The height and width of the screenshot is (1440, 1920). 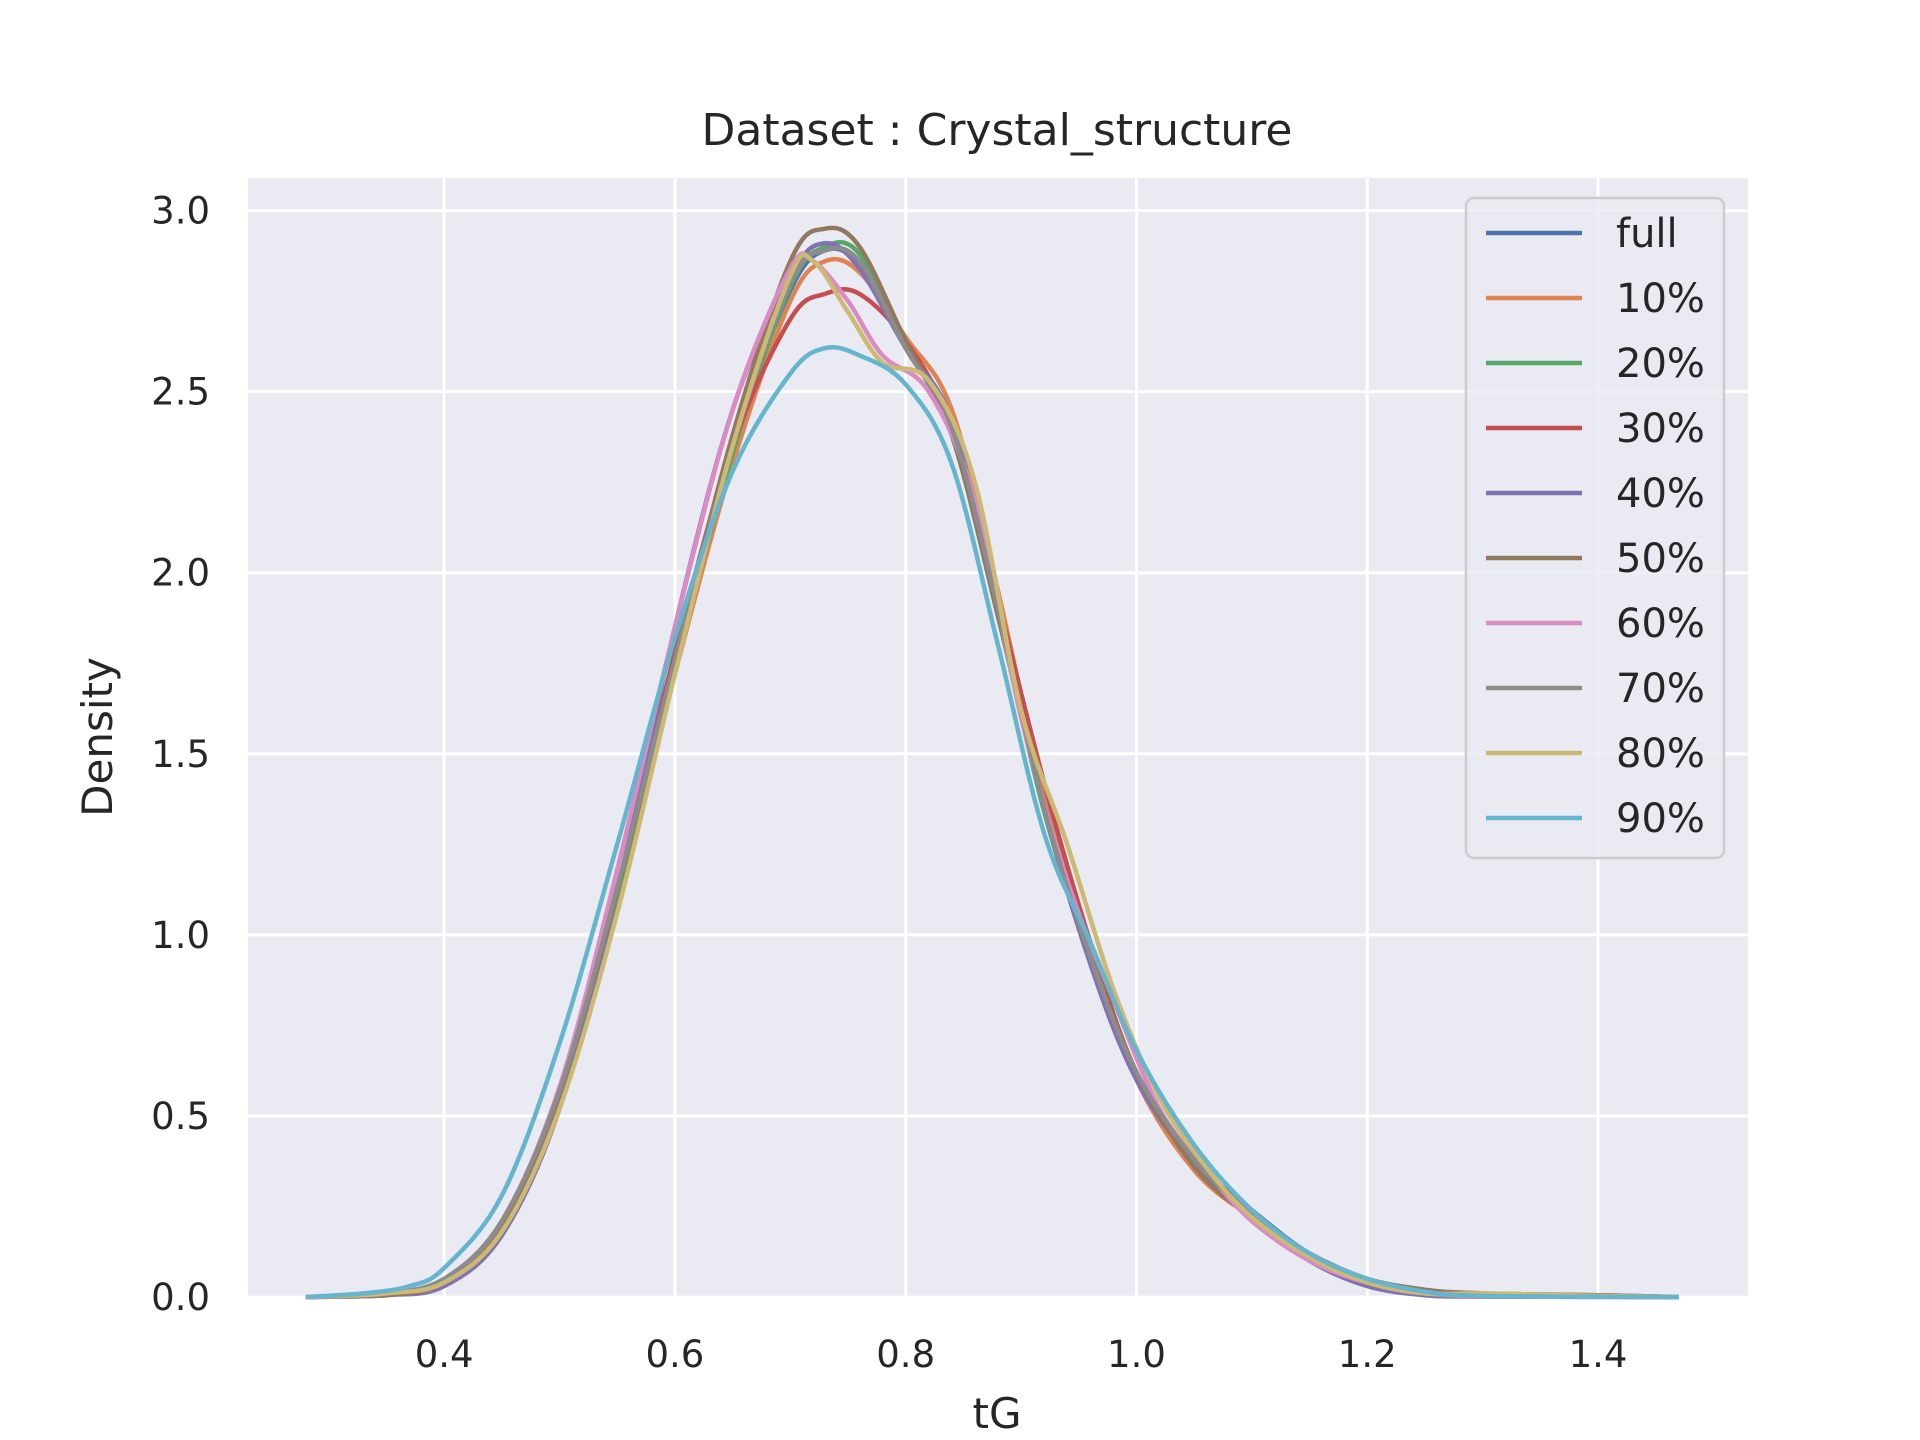 What do you see at coordinates (1660, 299) in the screenshot?
I see `legend-label: 10%` at bounding box center [1660, 299].